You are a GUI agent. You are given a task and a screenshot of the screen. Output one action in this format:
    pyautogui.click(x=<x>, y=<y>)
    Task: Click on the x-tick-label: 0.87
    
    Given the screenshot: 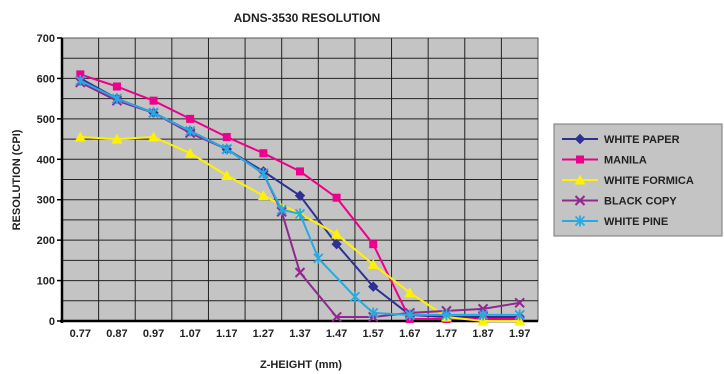 What is the action you would take?
    pyautogui.click(x=116, y=334)
    